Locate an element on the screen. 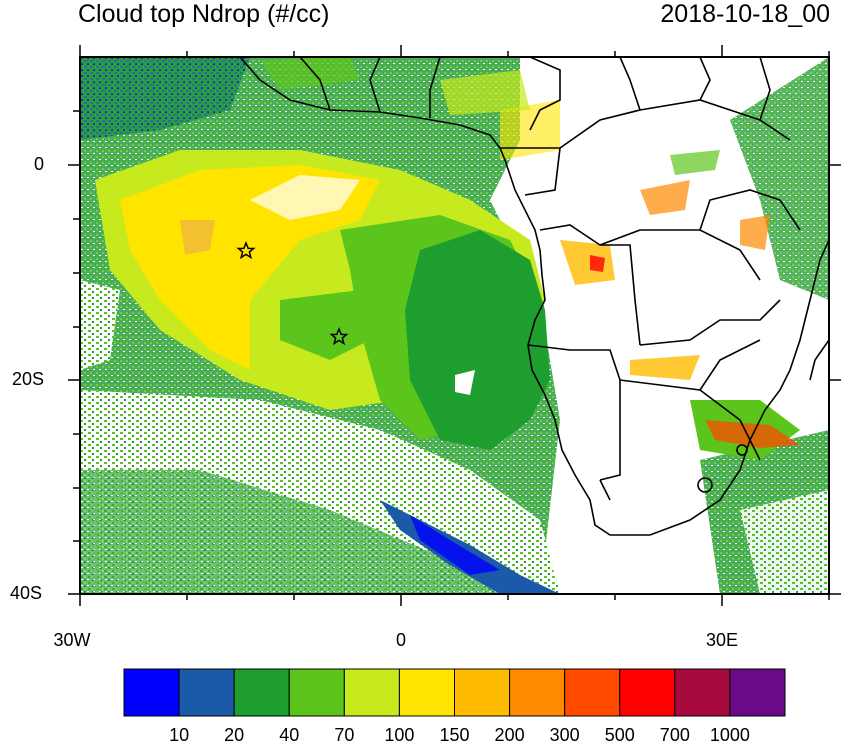  colorbar is located at coordinates (454, 692).